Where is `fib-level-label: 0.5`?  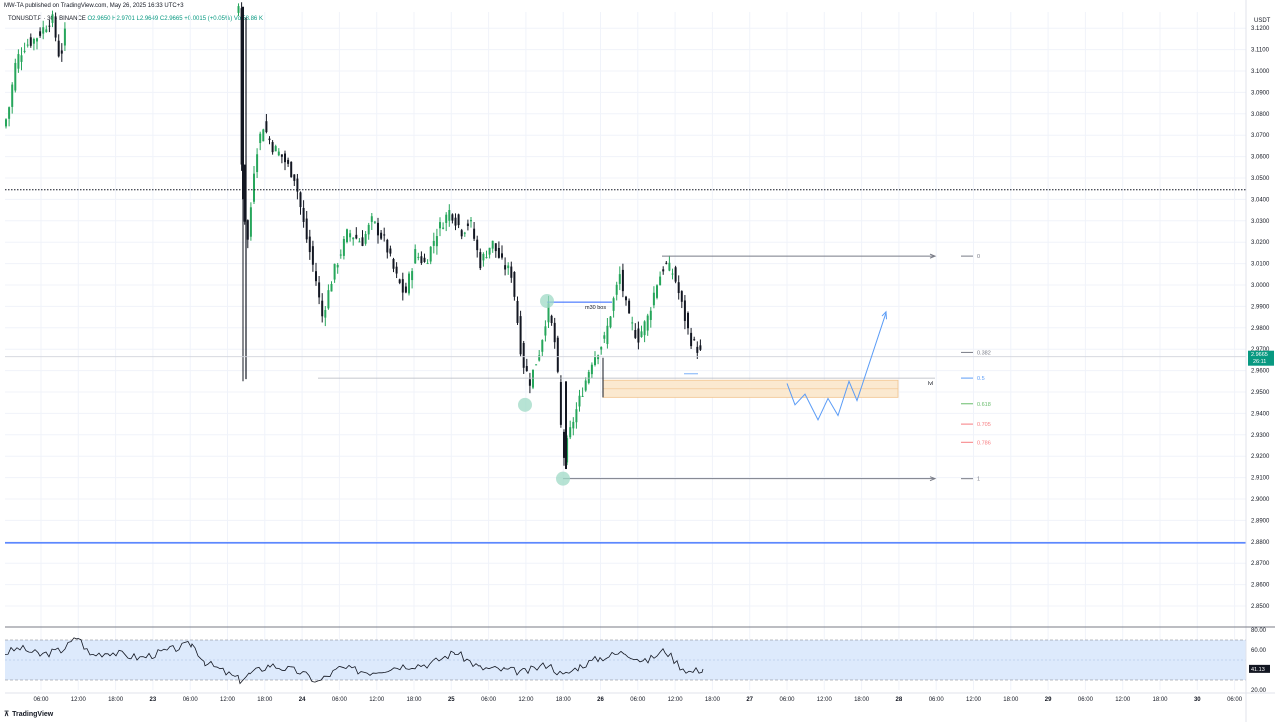 fib-level-label: 0.5 is located at coordinates (981, 379).